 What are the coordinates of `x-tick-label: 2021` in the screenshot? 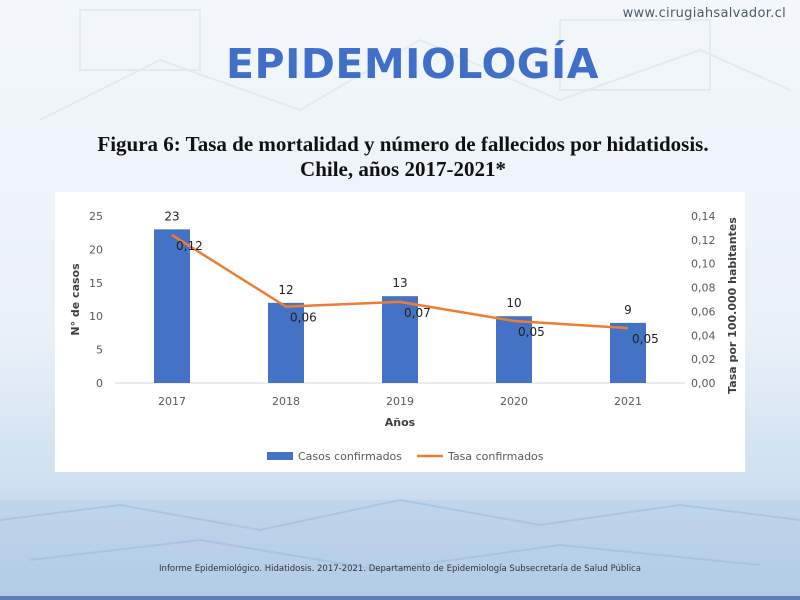 It's located at (628, 401).